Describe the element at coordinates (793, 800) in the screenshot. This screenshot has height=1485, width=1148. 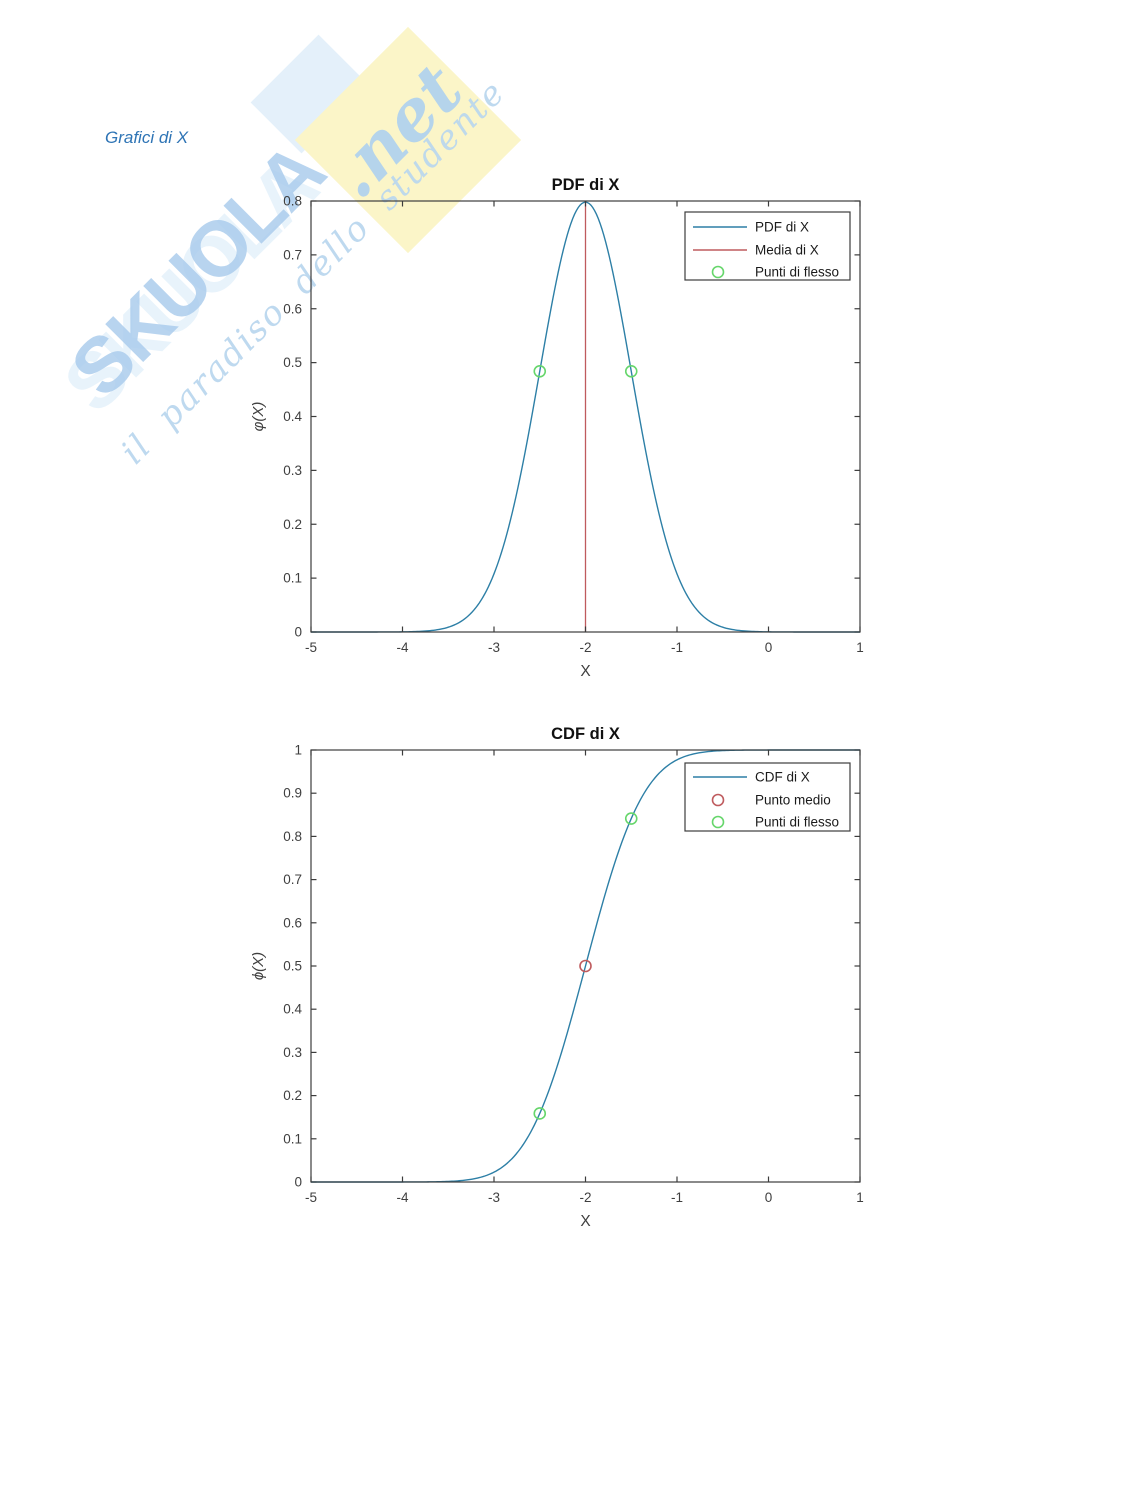
I see `legend-label: Punto medio` at that location.